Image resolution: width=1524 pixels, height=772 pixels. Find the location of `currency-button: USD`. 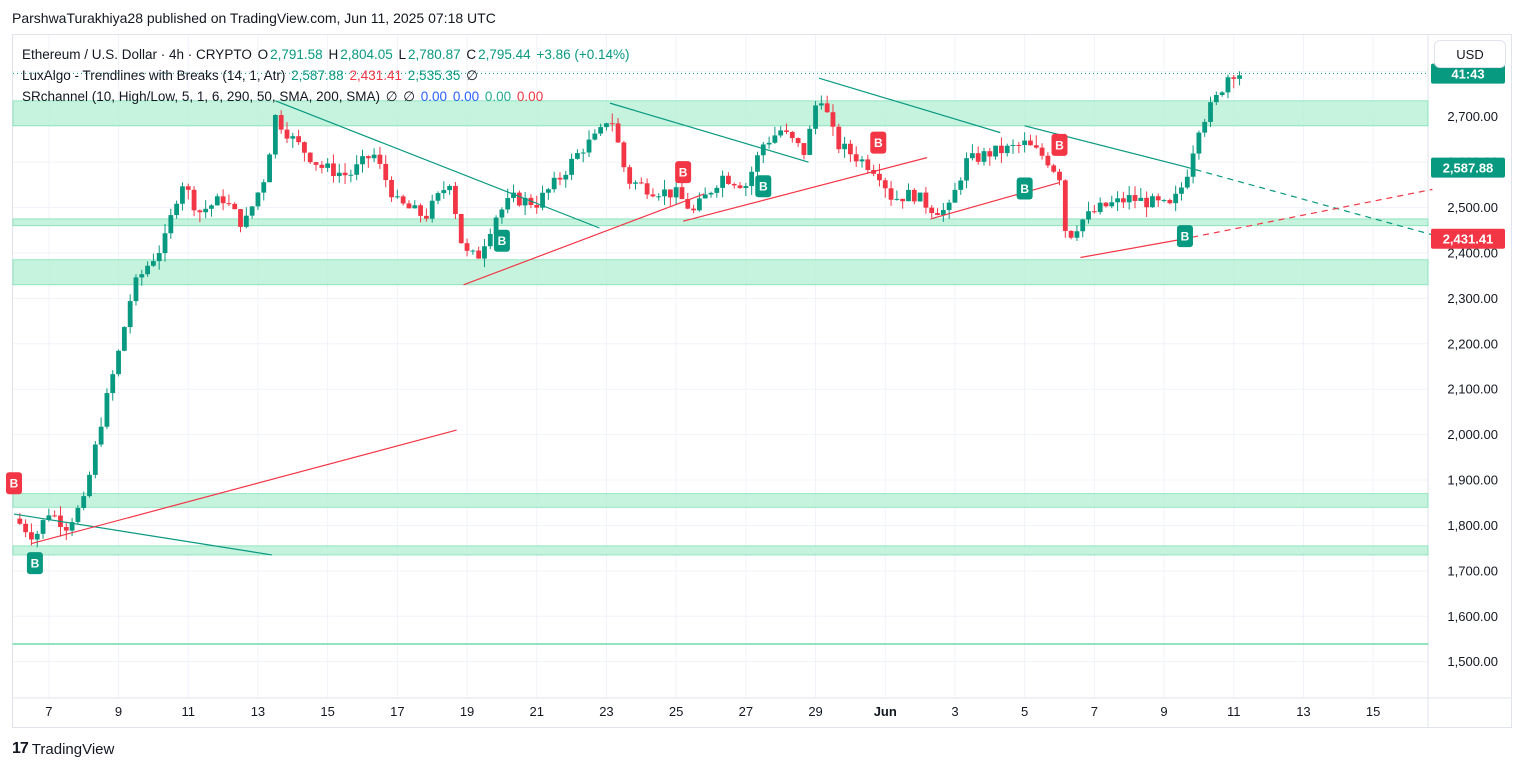

currency-button: USD is located at coordinates (1470, 54).